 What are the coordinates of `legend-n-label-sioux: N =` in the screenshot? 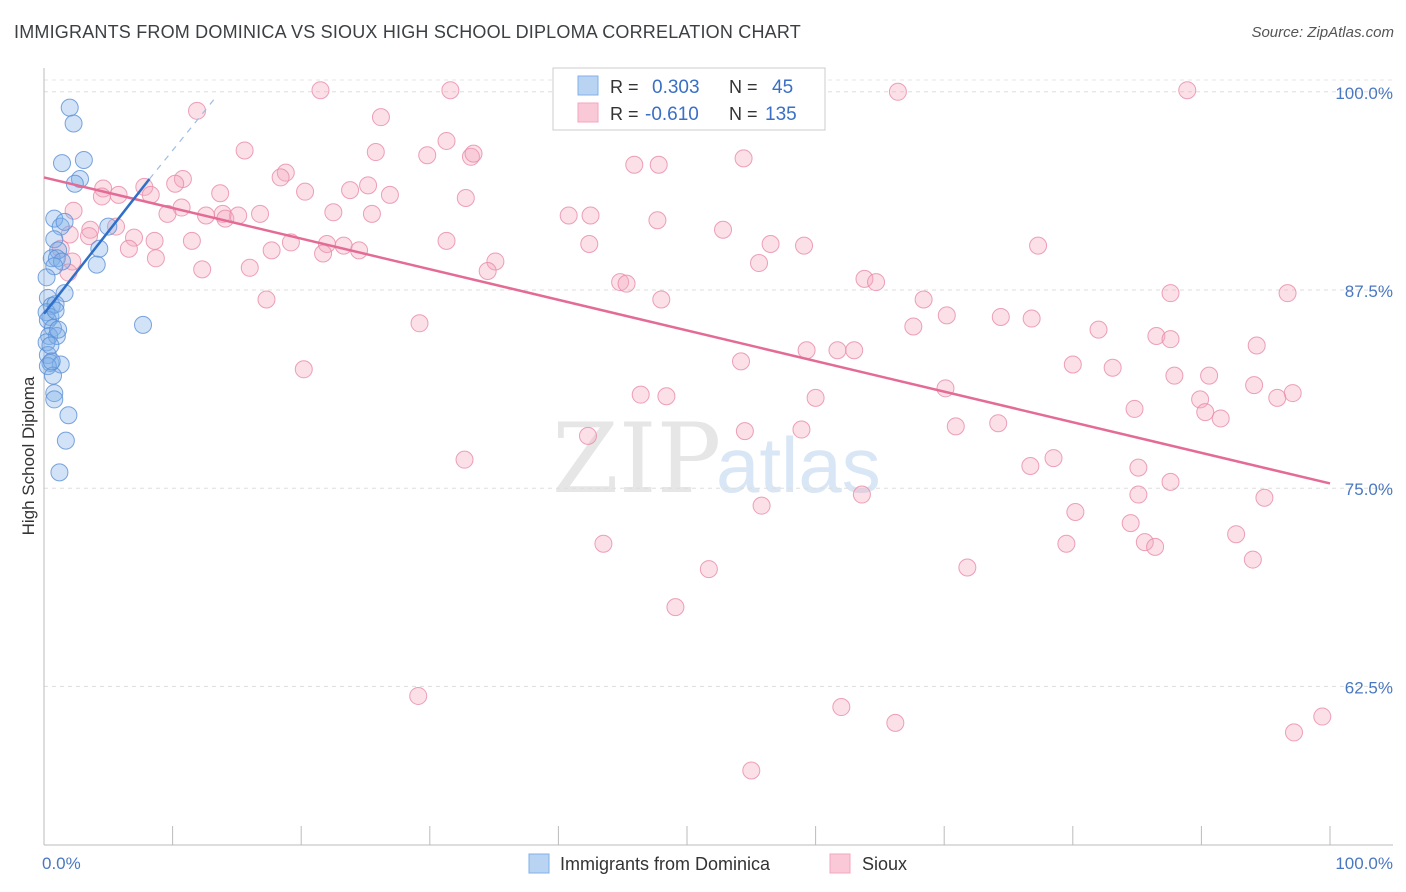 It's located at (743, 114).